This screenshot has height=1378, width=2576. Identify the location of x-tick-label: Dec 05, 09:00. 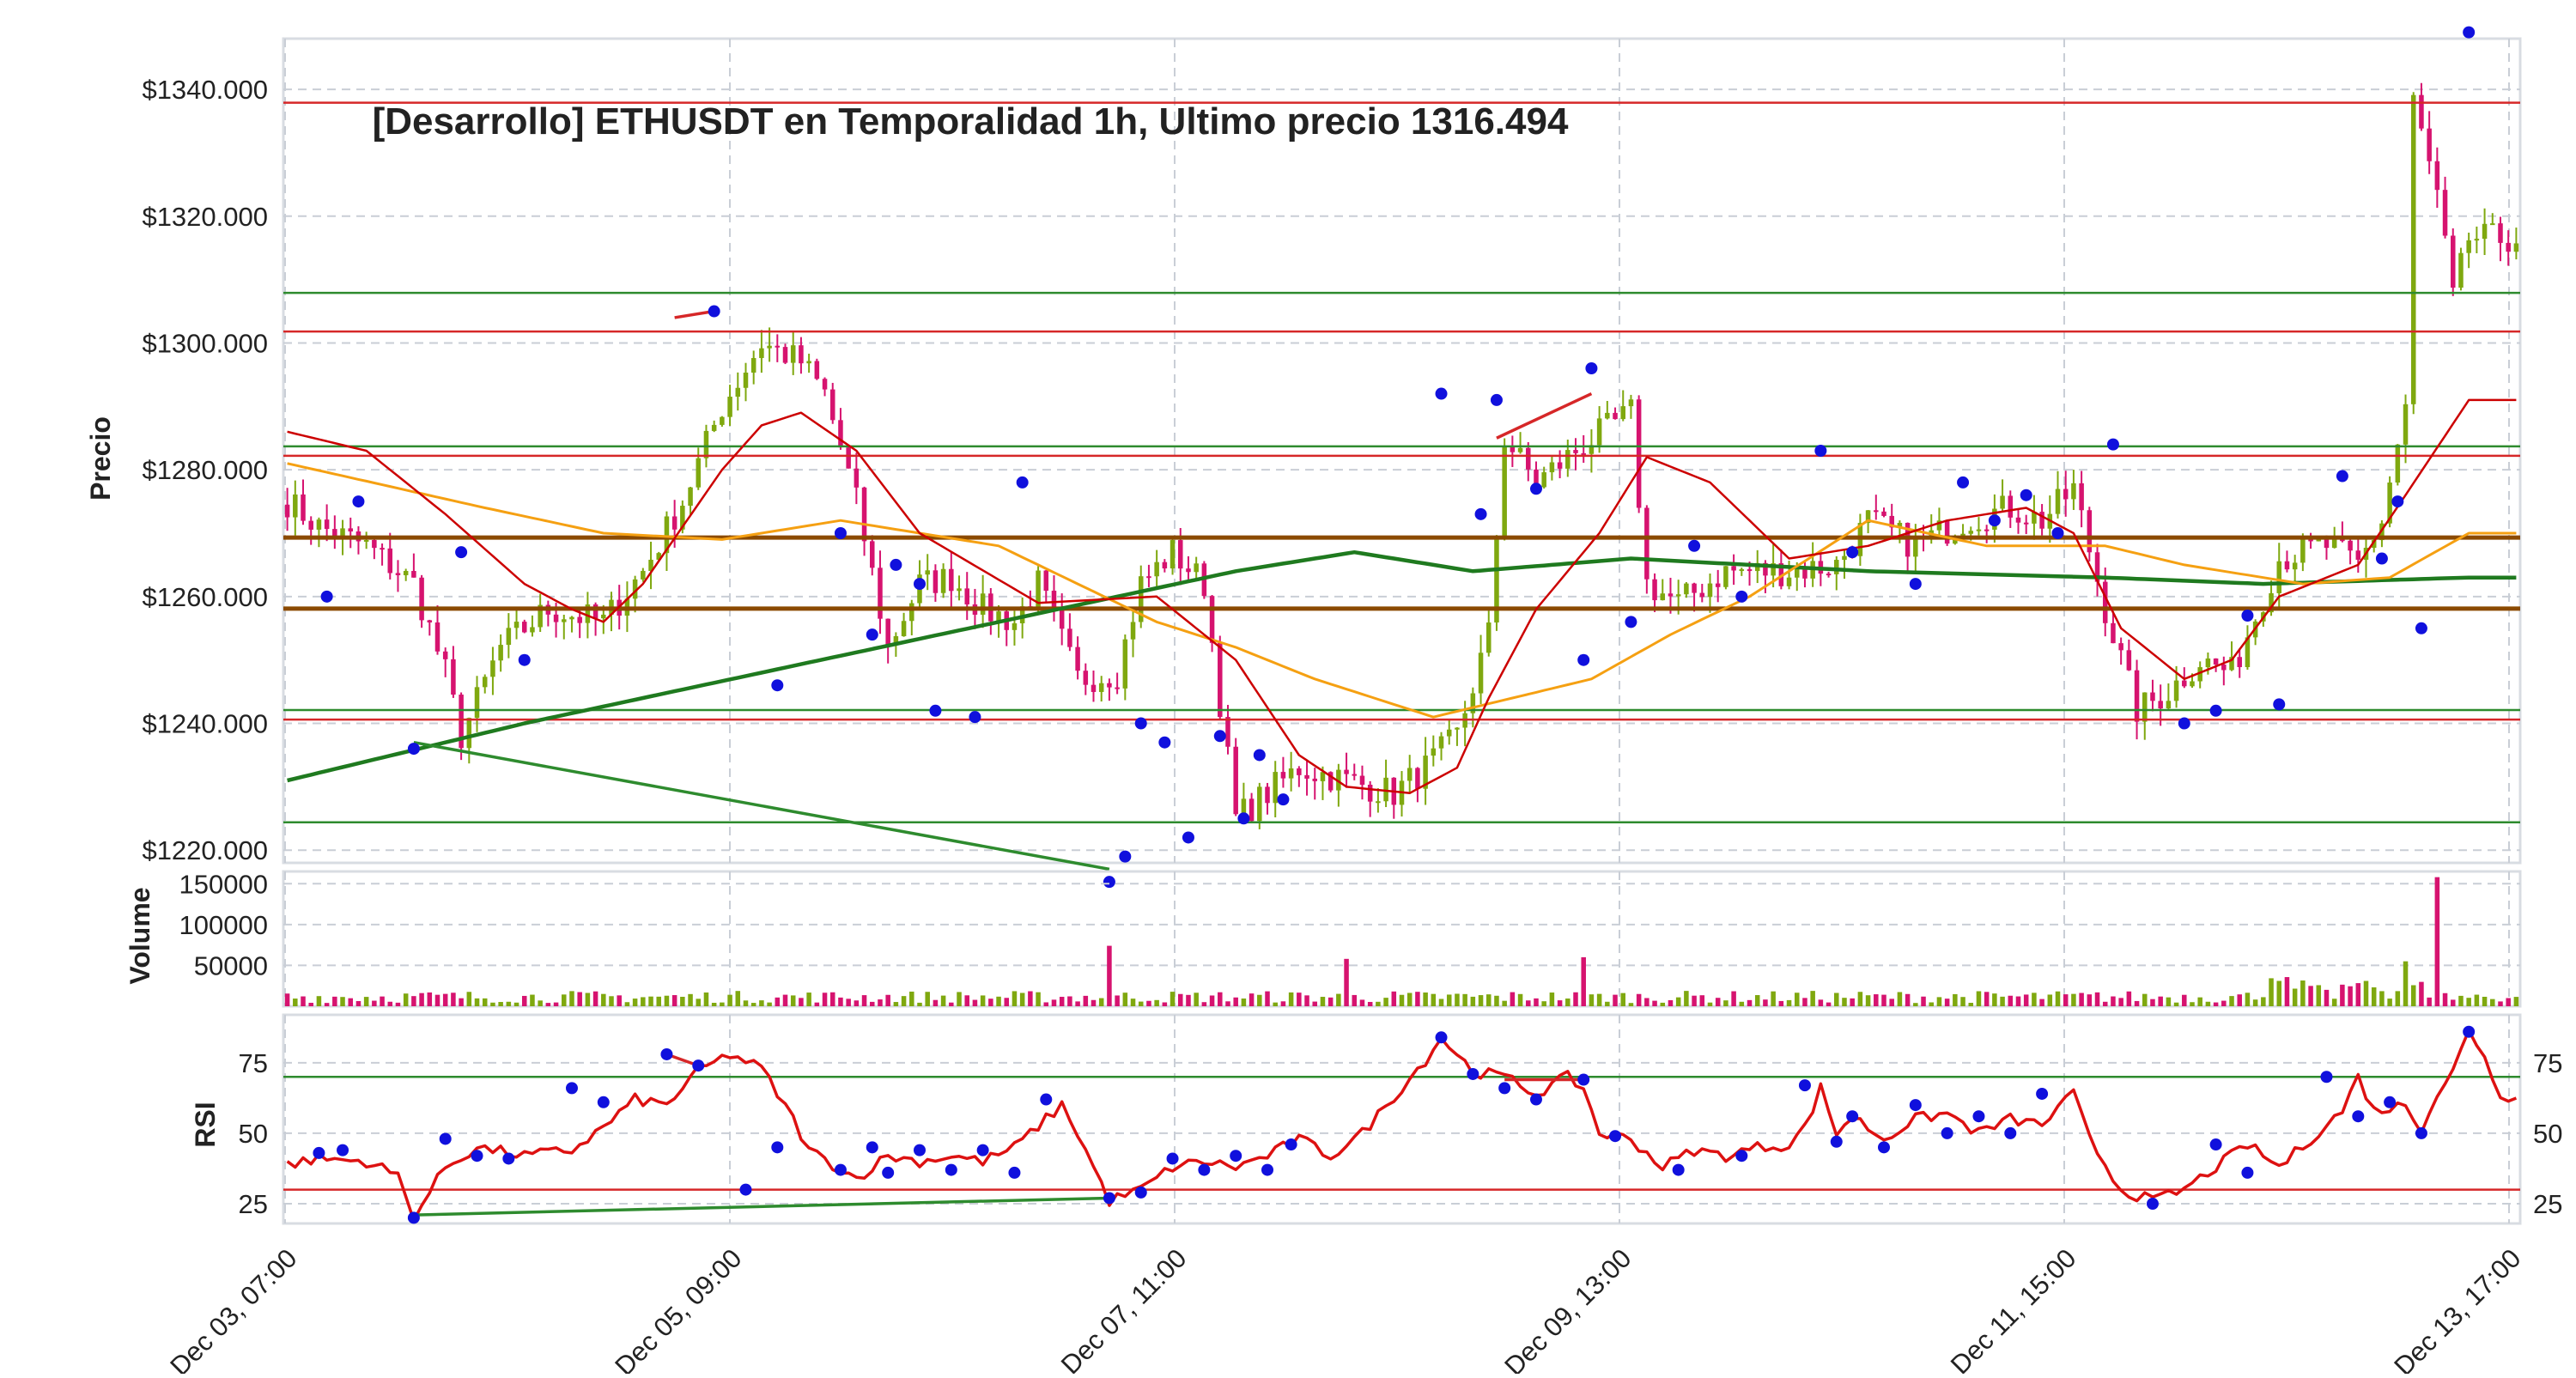
(678, 1308).